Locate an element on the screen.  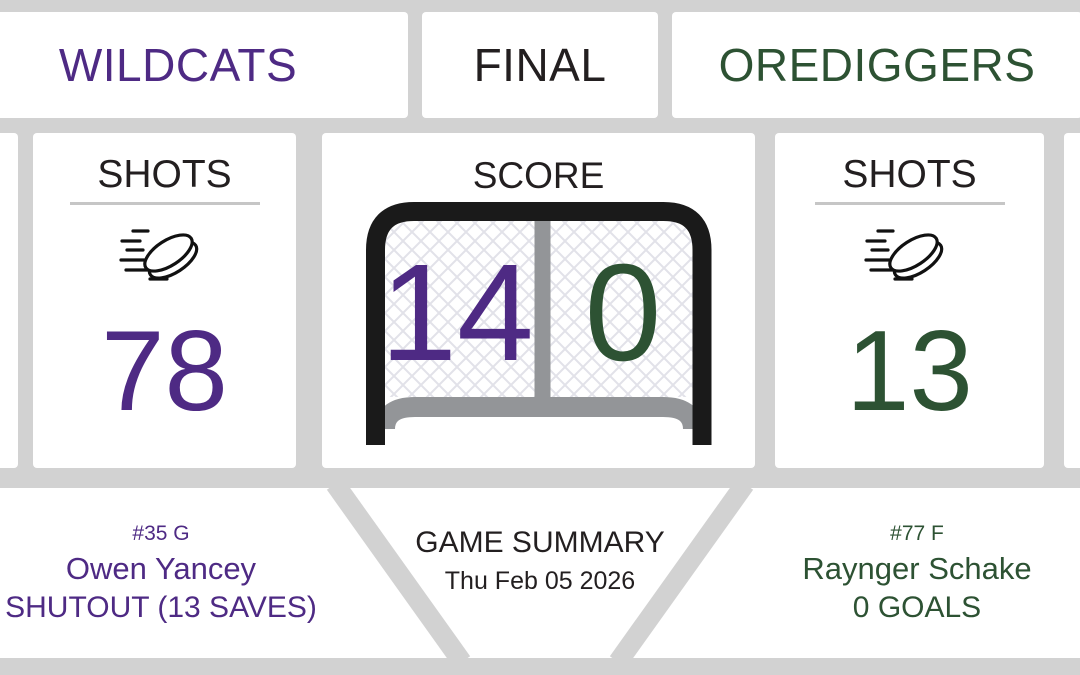
game-status-label: FINAL is located at coordinates (540, 65).